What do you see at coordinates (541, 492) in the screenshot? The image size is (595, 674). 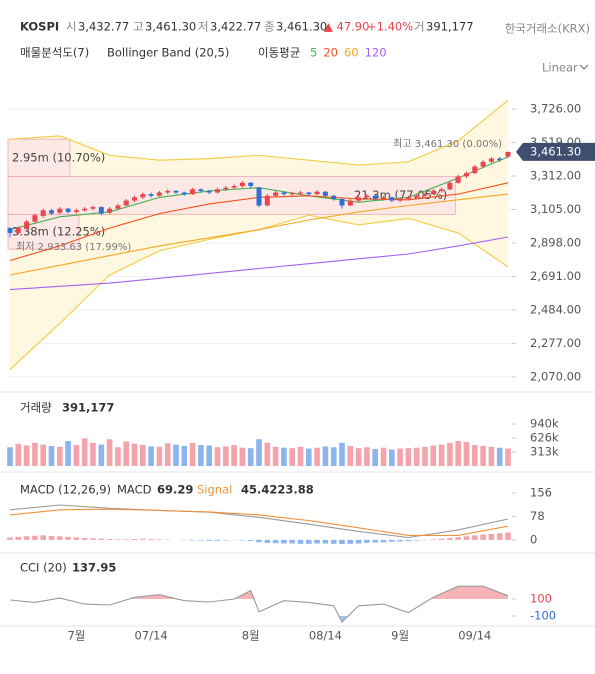 I see `y-tick-label: 156` at bounding box center [541, 492].